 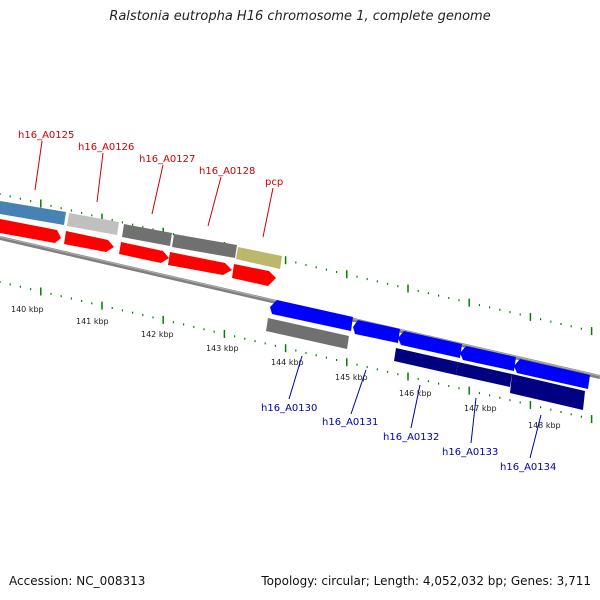 I want to click on cds-arrow-h16-a0126, so click(x=89, y=241).